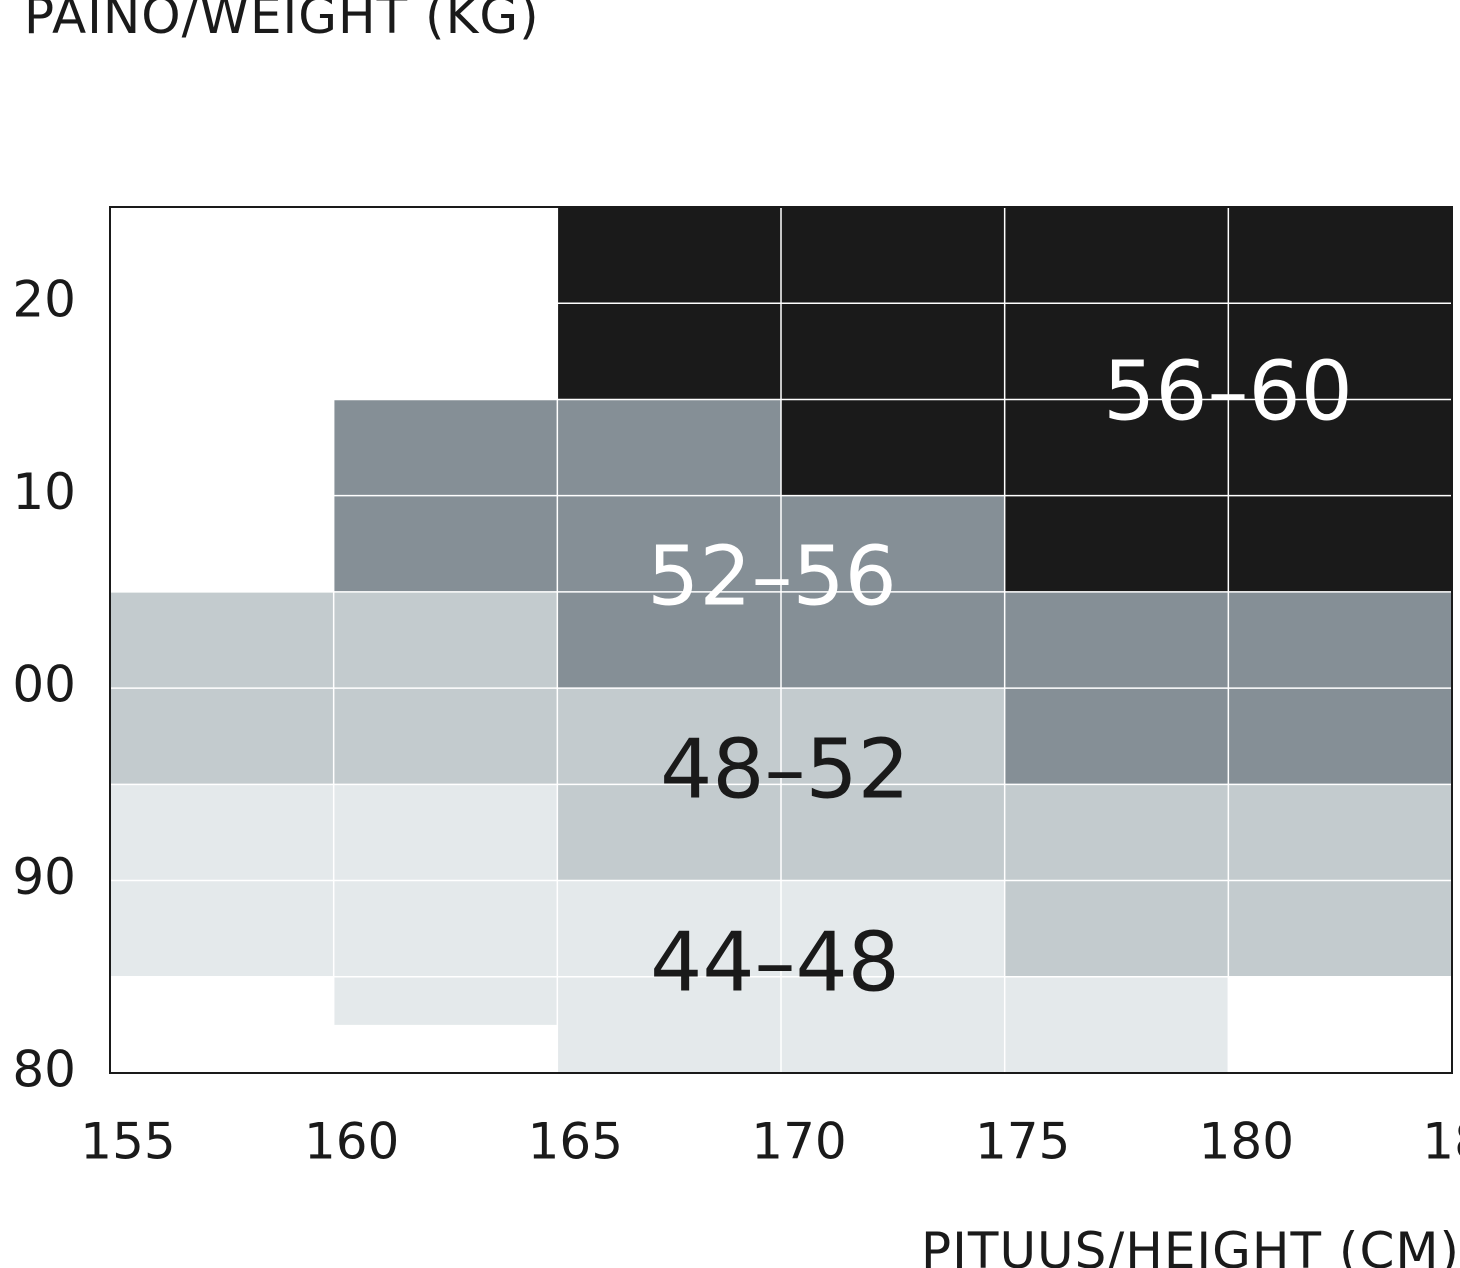 This screenshot has height=1268, width=1460. What do you see at coordinates (44, 300) in the screenshot?
I see `y-tick-label: 20` at bounding box center [44, 300].